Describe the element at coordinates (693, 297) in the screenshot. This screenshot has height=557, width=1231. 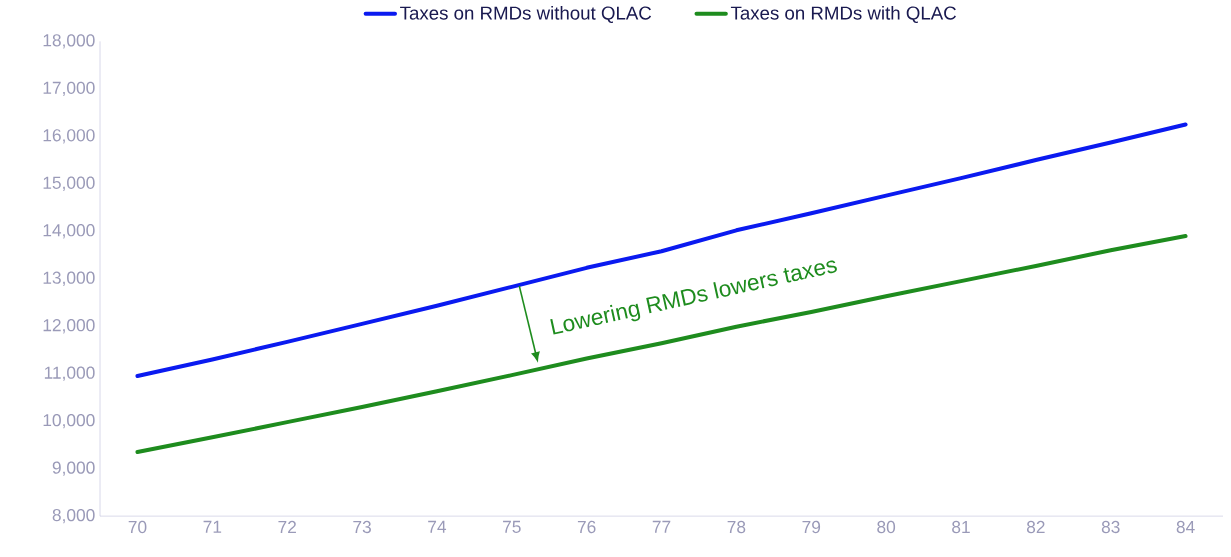
I see `annotation: Lowering RMDs lowers taxes` at that location.